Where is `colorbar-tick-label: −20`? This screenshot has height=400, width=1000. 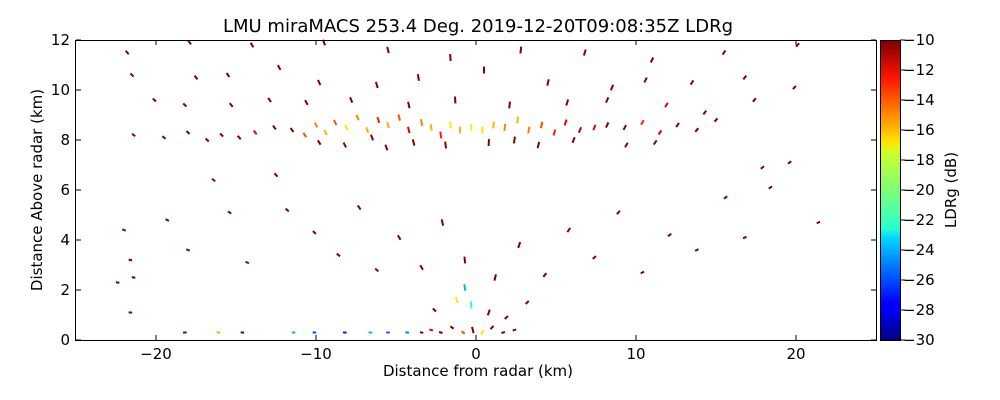 colorbar-tick-label: −20 is located at coordinates (919, 190).